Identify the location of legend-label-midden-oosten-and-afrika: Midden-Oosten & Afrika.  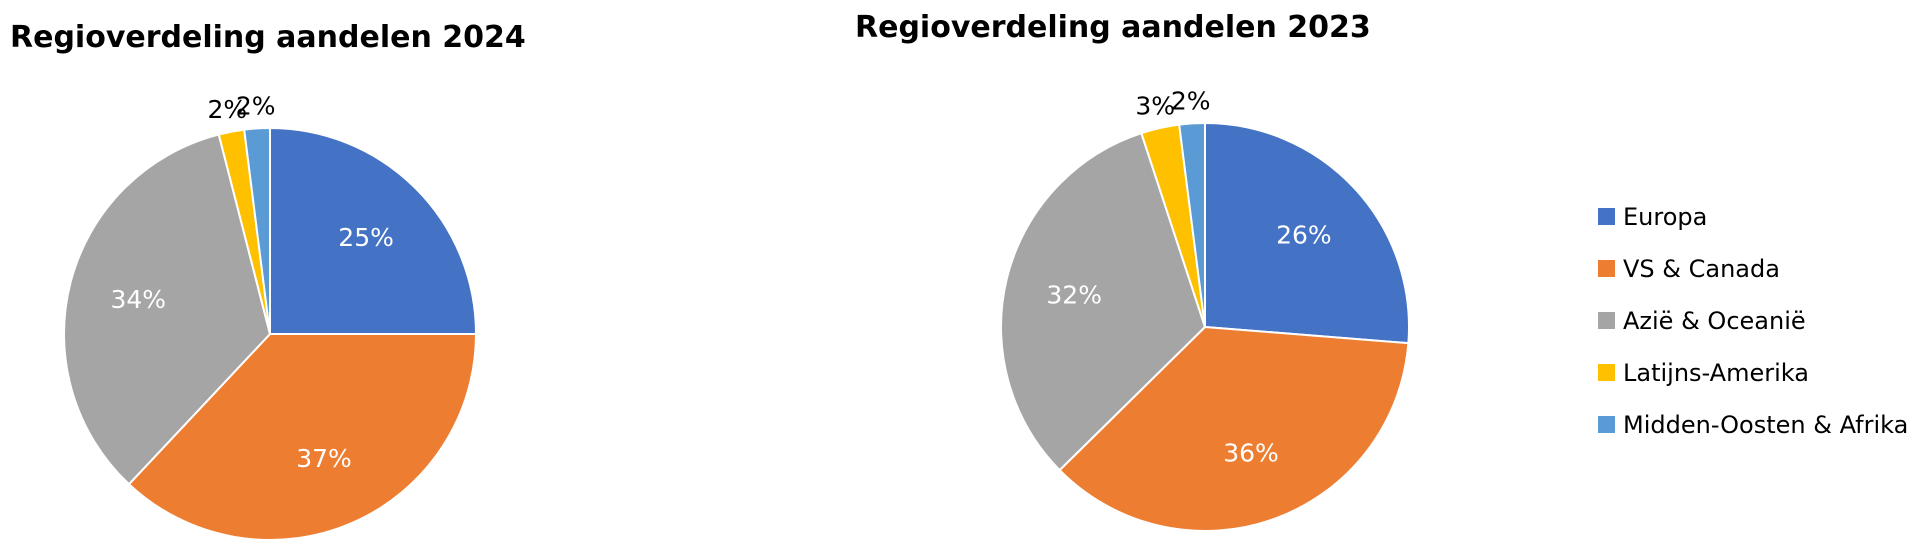
(1765, 425).